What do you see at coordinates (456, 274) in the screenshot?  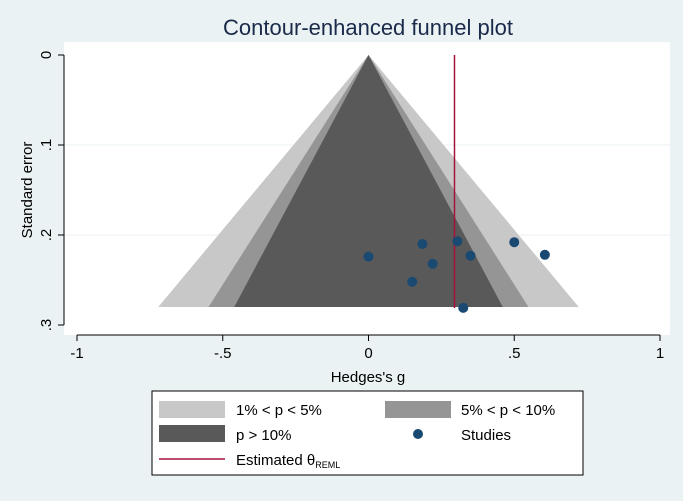 I see `study-points` at bounding box center [456, 274].